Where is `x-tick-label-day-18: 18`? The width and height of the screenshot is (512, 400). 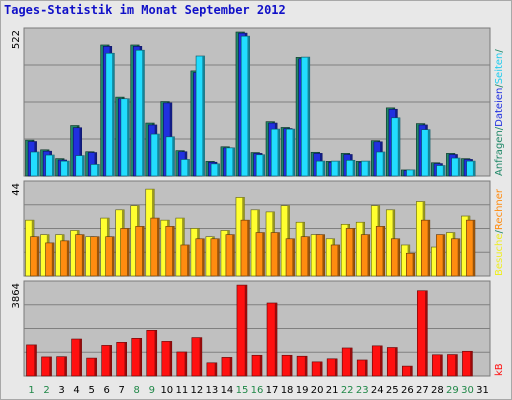
x-tick-label-day-18: 18 is located at coordinates (287, 390).